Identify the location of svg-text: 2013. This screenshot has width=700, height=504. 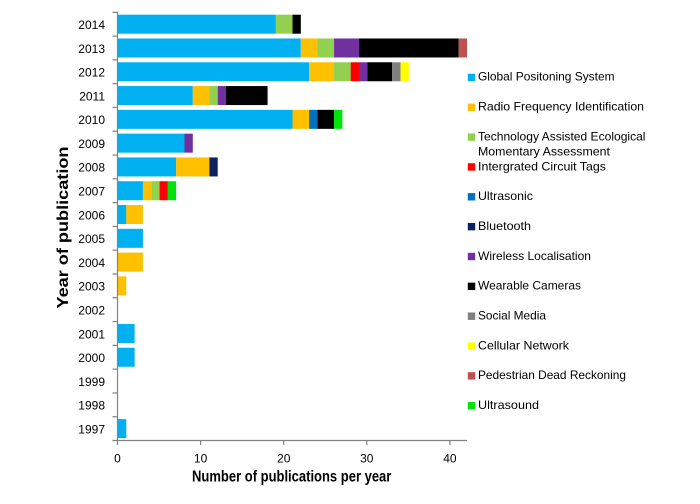
(91, 49).